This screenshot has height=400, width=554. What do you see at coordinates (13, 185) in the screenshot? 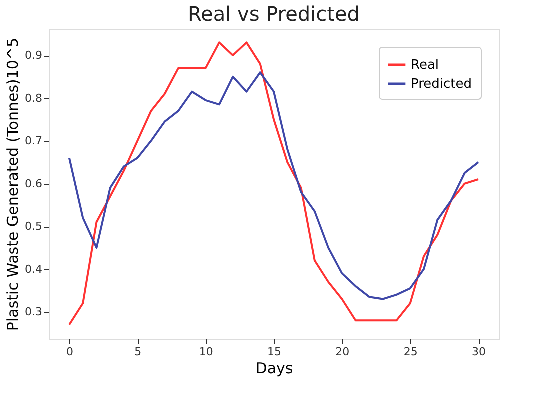
I see `y-axis-title: Plastic Waste Generated (Tonnes)10^5` at bounding box center [13, 185].